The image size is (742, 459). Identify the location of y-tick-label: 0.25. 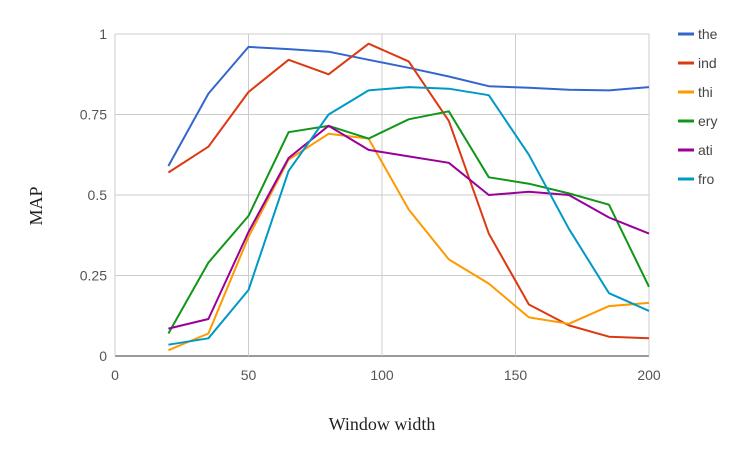
(93, 276).